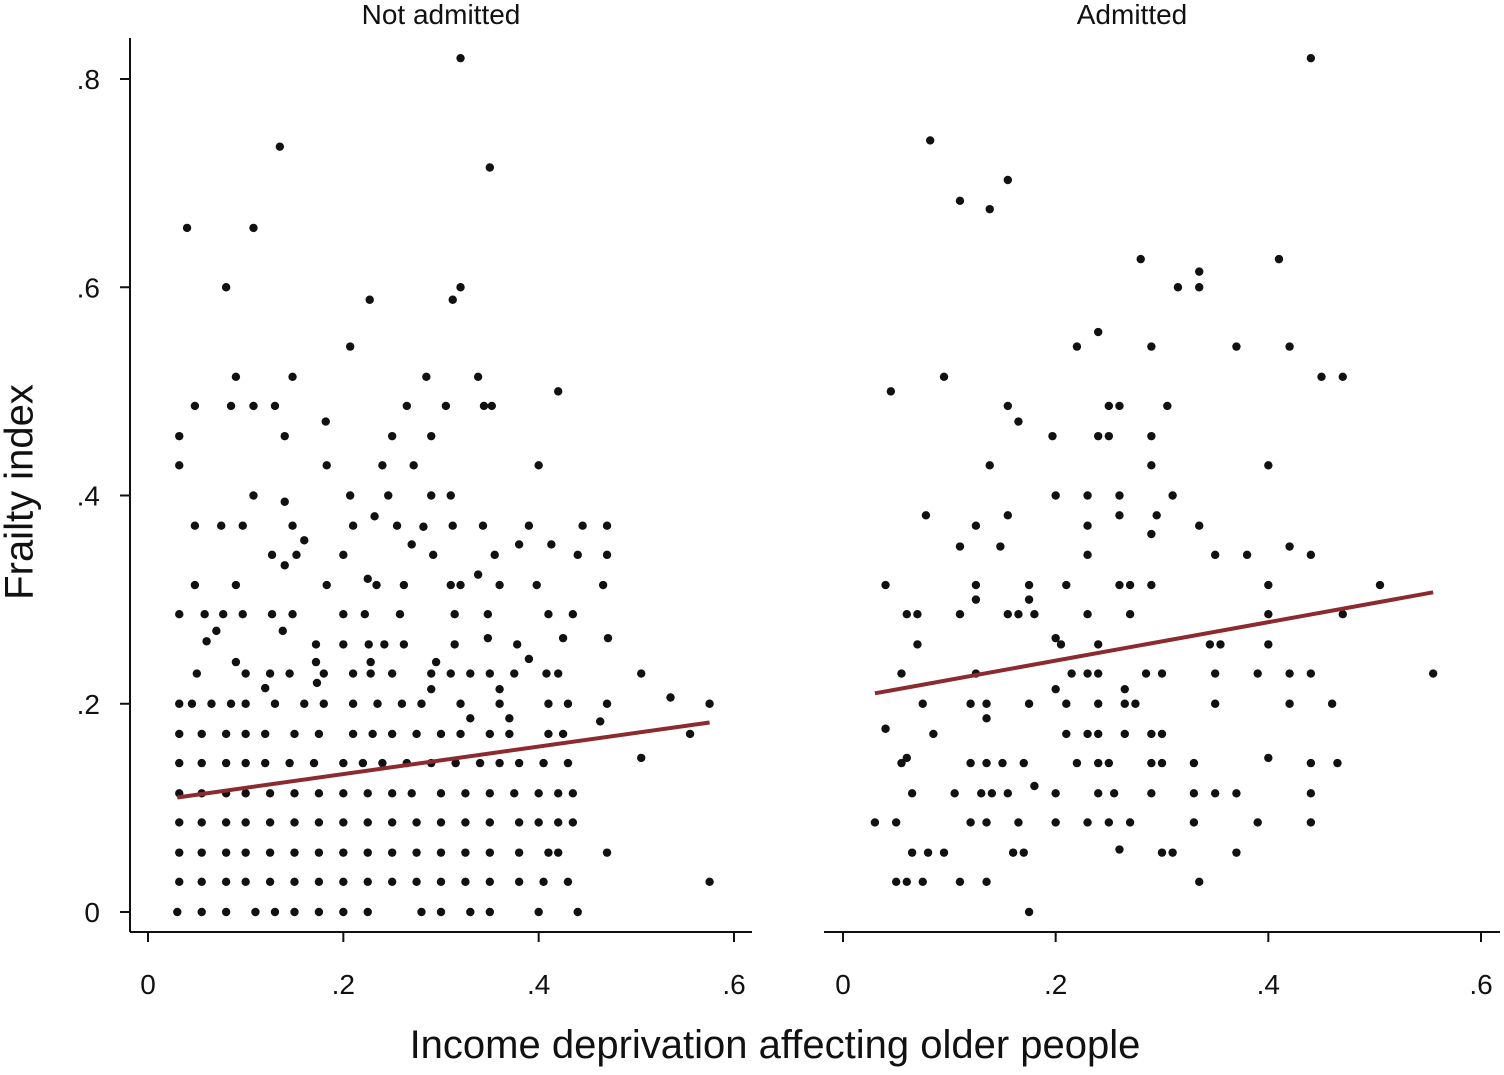  I want to click on x-tick-label: .6, so click(733, 984).